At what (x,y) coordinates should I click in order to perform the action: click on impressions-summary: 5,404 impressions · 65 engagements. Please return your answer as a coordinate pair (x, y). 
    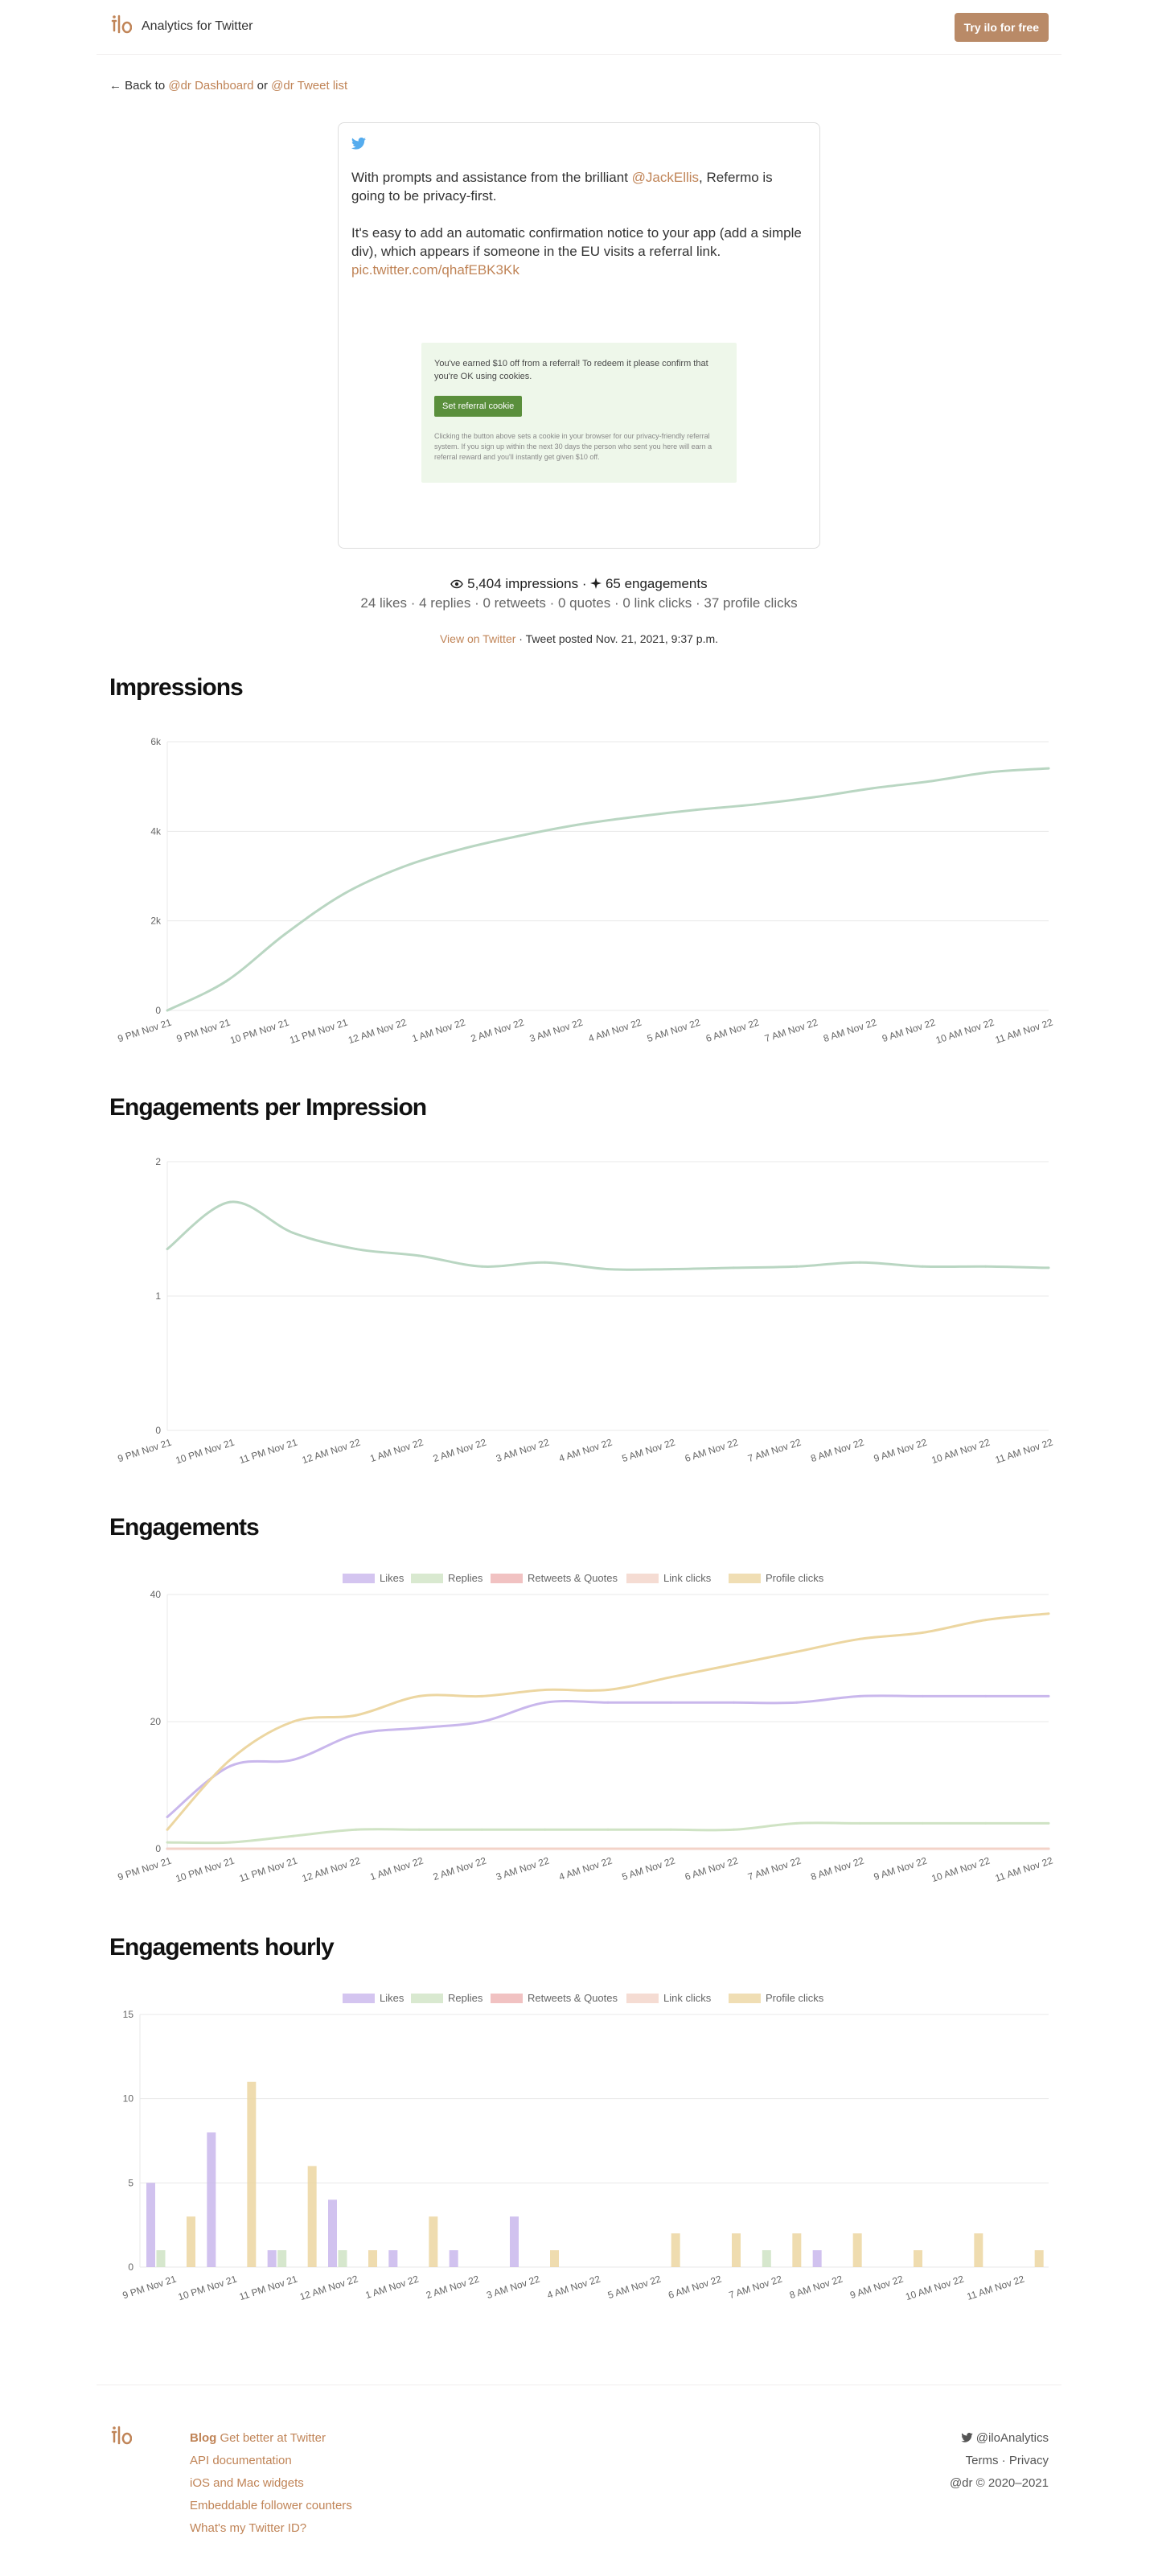
    Looking at the image, I should click on (579, 584).